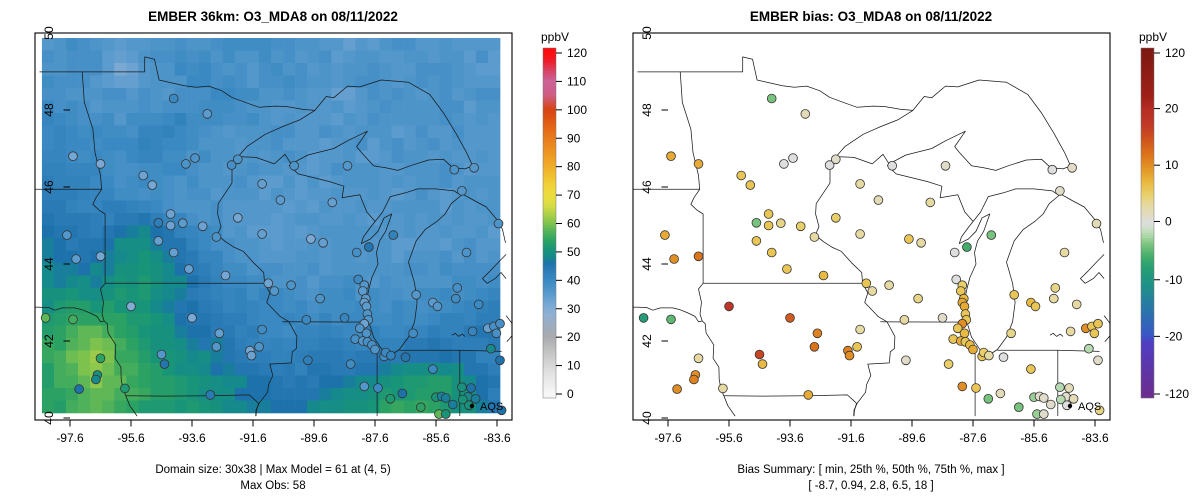 Image resolution: width=1200 pixels, height=502 pixels. What do you see at coordinates (1095, 438) in the screenshot?
I see `x-tick-label: -83.6` at bounding box center [1095, 438].